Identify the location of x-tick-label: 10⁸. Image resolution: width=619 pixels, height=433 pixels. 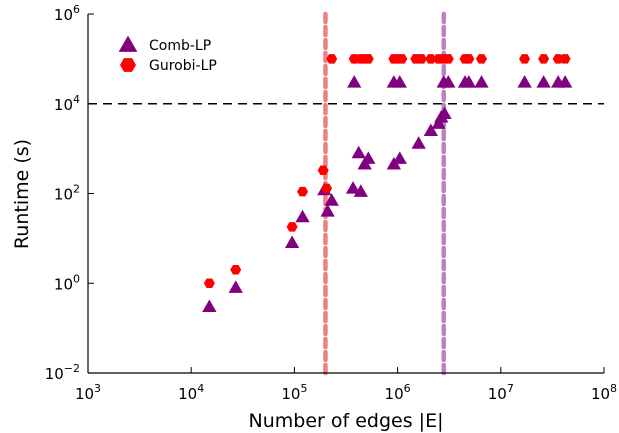
(604, 392).